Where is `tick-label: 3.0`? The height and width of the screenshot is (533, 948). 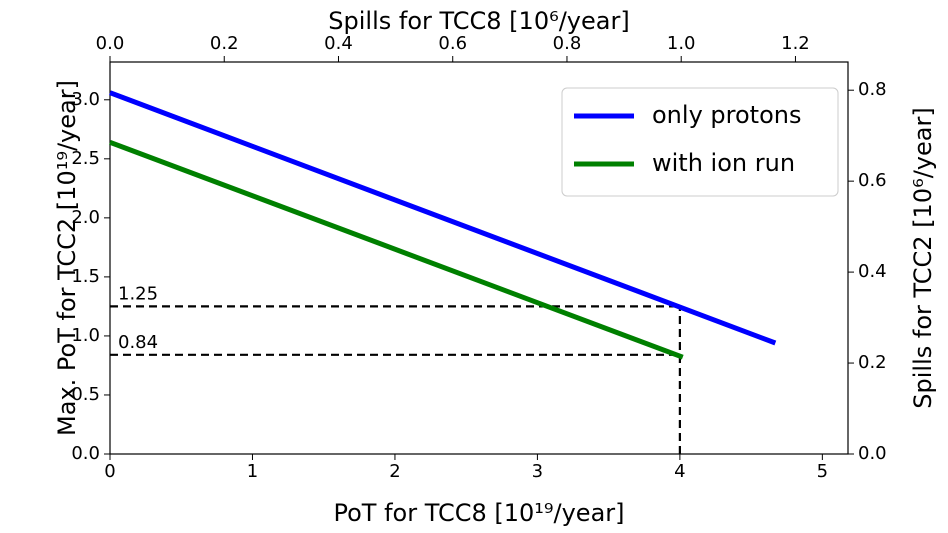 tick-label: 3.0 is located at coordinates (85, 99).